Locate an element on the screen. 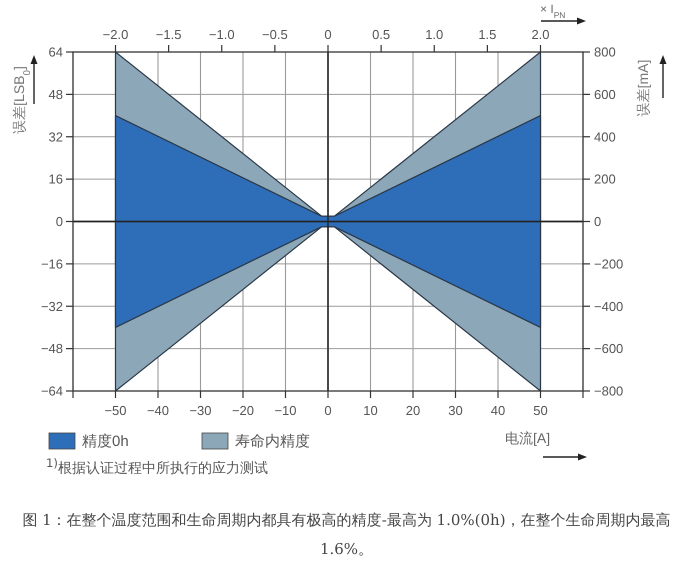 This screenshot has height=576, width=693. x2-tick-label: −1.0 is located at coordinates (221, 34).